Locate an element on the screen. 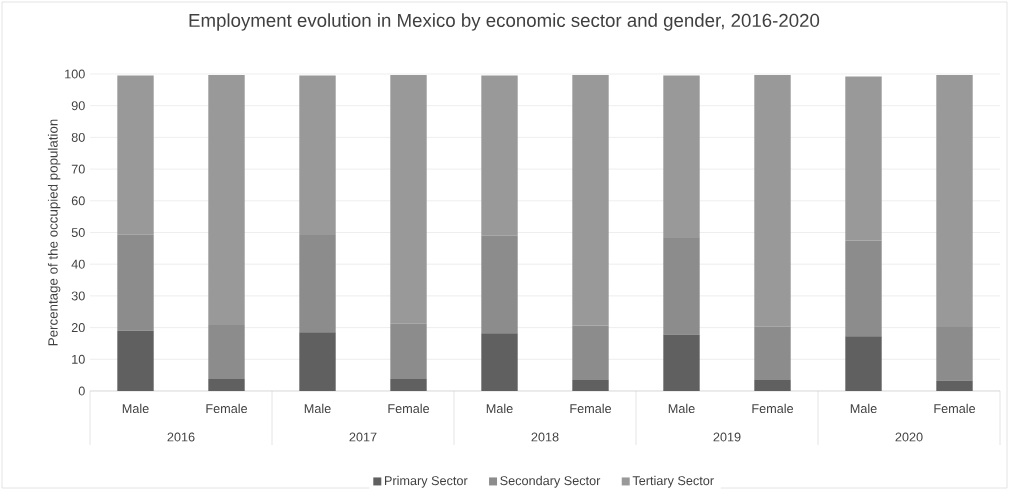  y-tick-label: 100 is located at coordinates (75, 74).